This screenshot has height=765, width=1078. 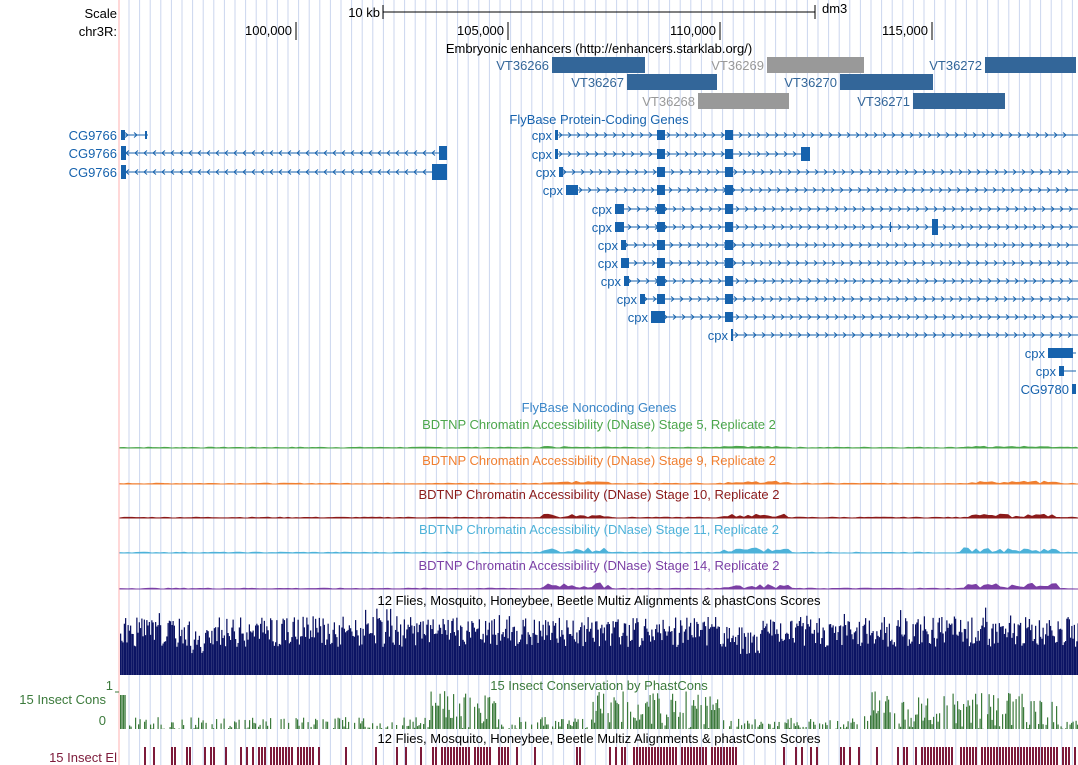 What do you see at coordinates (522, 65) in the screenshot?
I see `enhancer-label: VT36266` at bounding box center [522, 65].